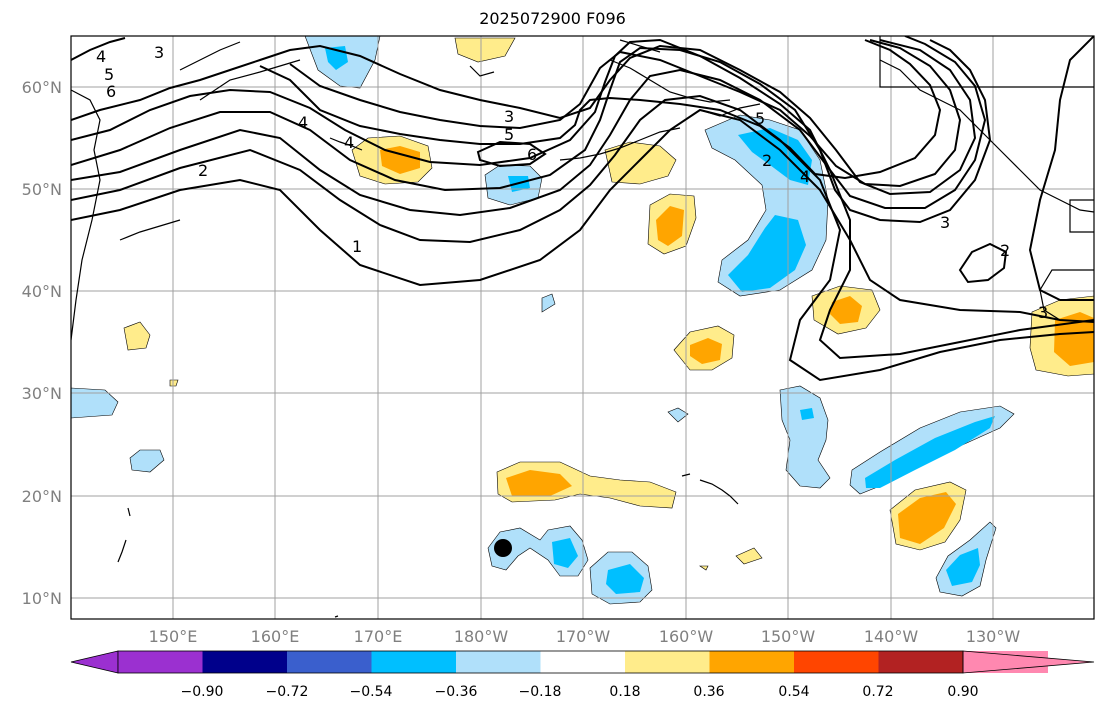 This screenshot has height=712, width=1105. I want to click on contour-inner-low, so click(511, 154).